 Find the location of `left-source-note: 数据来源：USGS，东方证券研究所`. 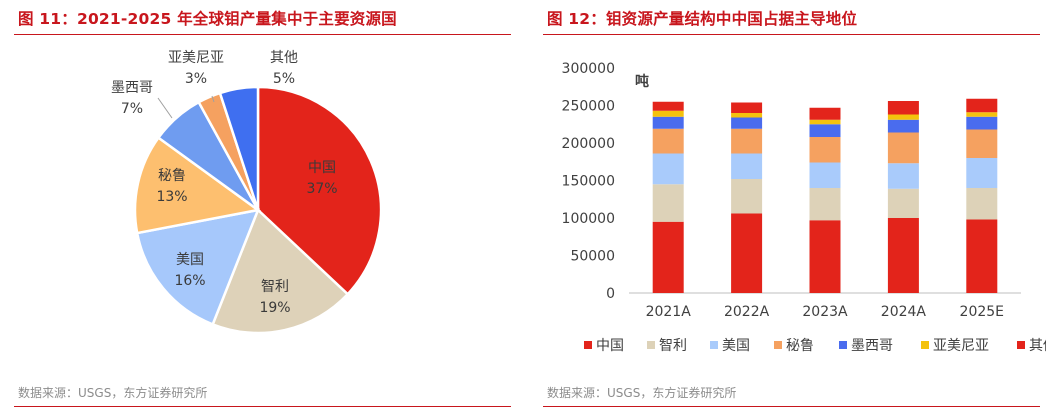

left-source-note: 数据来源：USGS，东方证券研究所 is located at coordinates (113, 393).